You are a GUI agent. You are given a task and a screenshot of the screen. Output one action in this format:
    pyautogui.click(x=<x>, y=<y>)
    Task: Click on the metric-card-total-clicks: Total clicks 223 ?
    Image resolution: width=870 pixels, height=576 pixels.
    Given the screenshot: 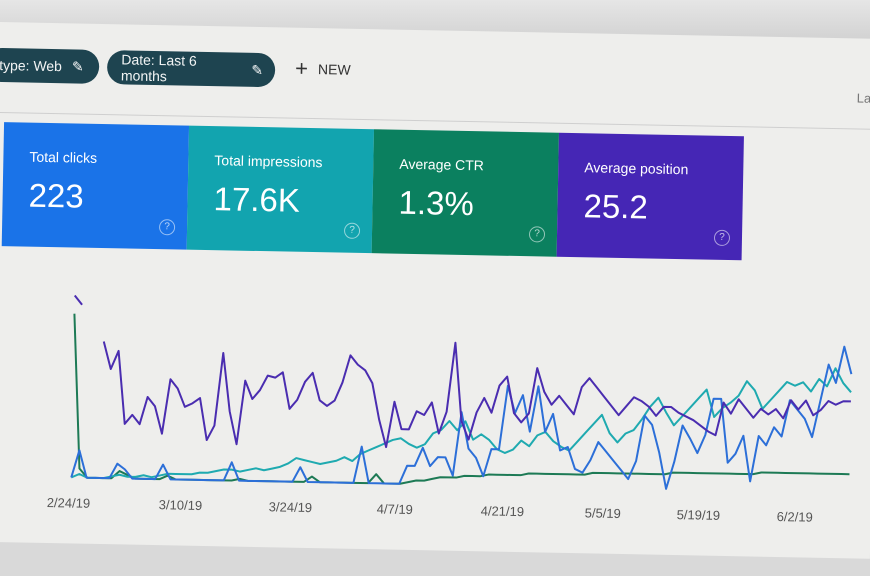 What is the action you would take?
    pyautogui.click(x=95, y=186)
    